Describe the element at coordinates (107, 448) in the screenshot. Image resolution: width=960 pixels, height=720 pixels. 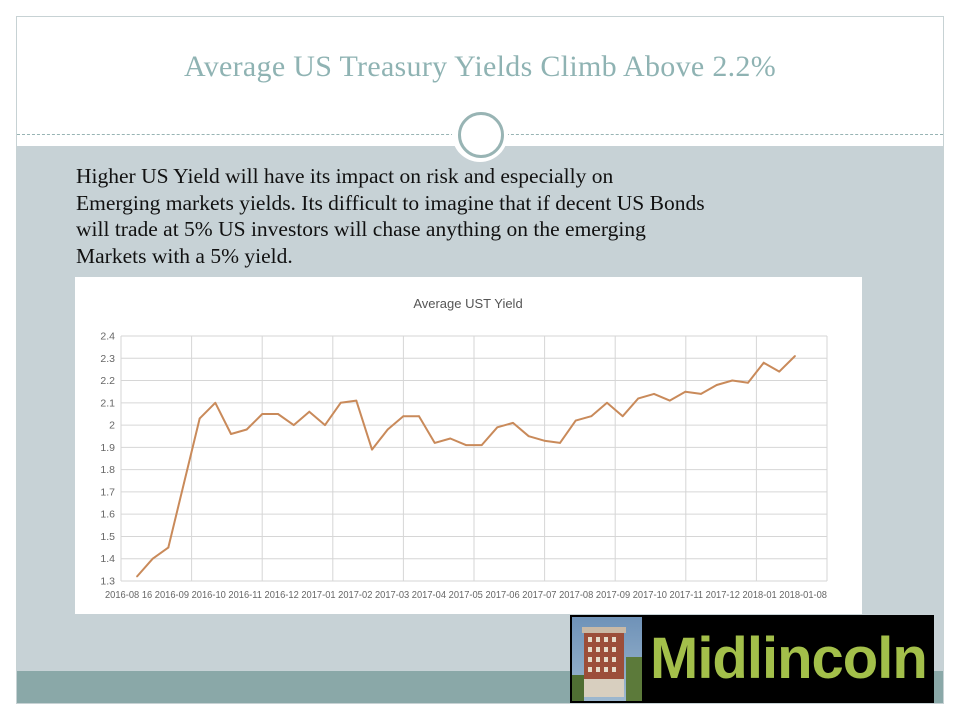
I see `y-tick-label: 1.9` at that location.